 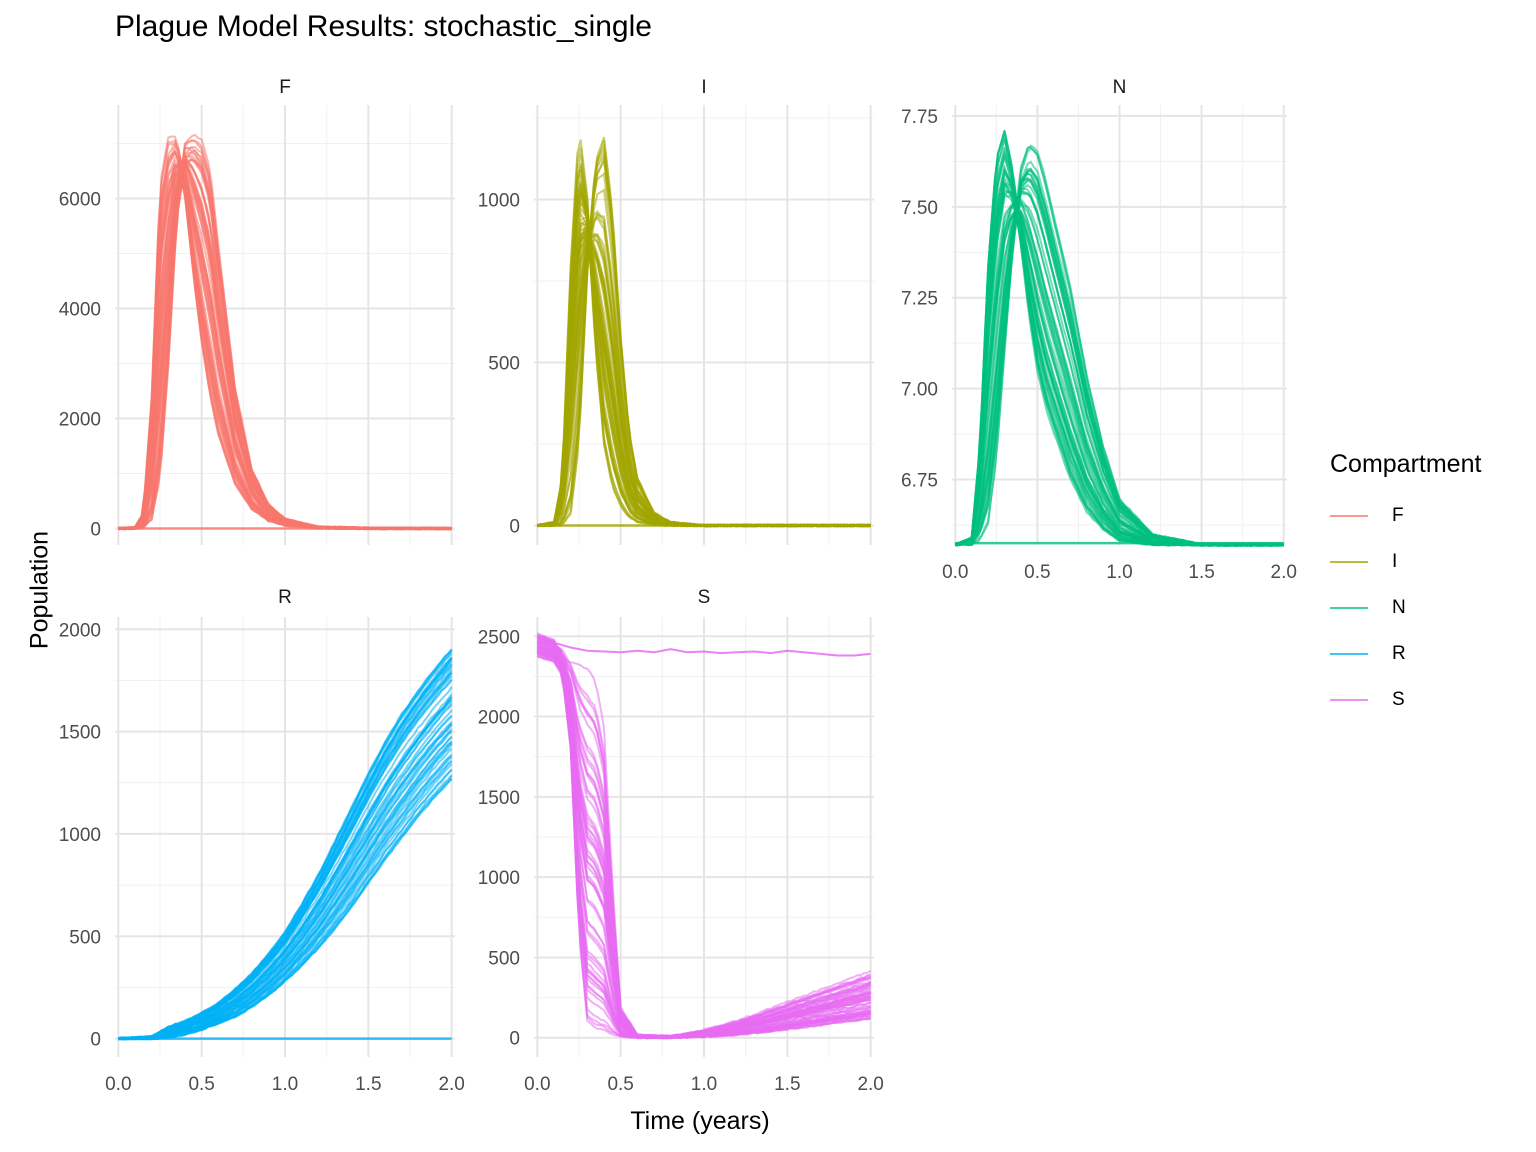 What do you see at coordinates (80, 310) in the screenshot?
I see `y-tick-label: 4000` at bounding box center [80, 310].